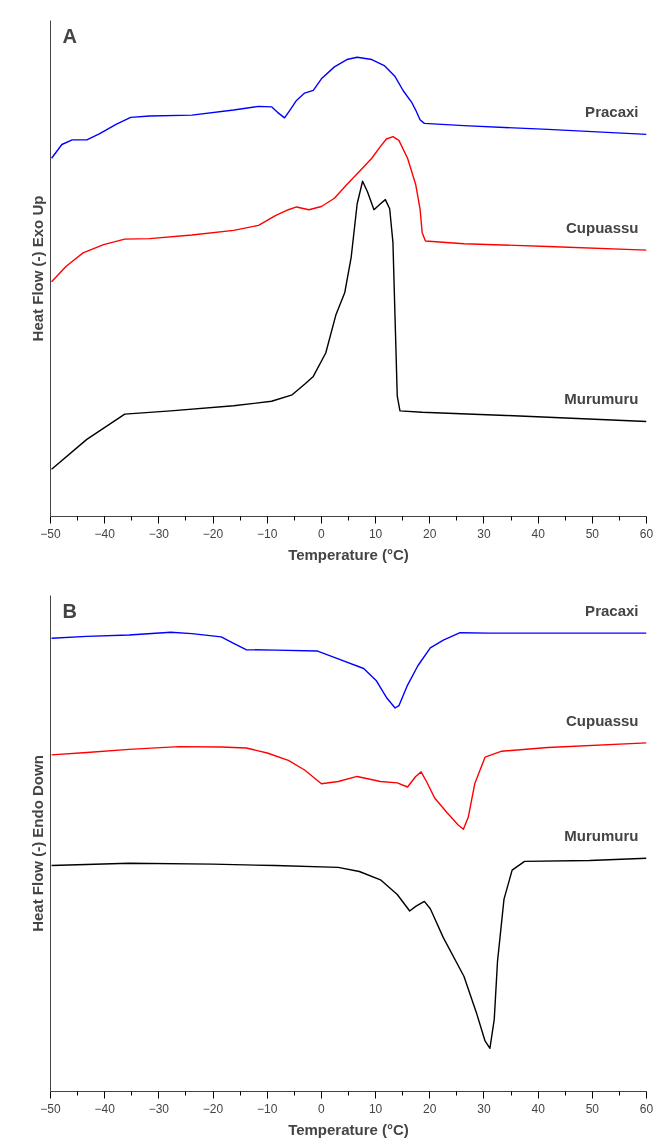  I want to click on text: A, so click(69, 35).